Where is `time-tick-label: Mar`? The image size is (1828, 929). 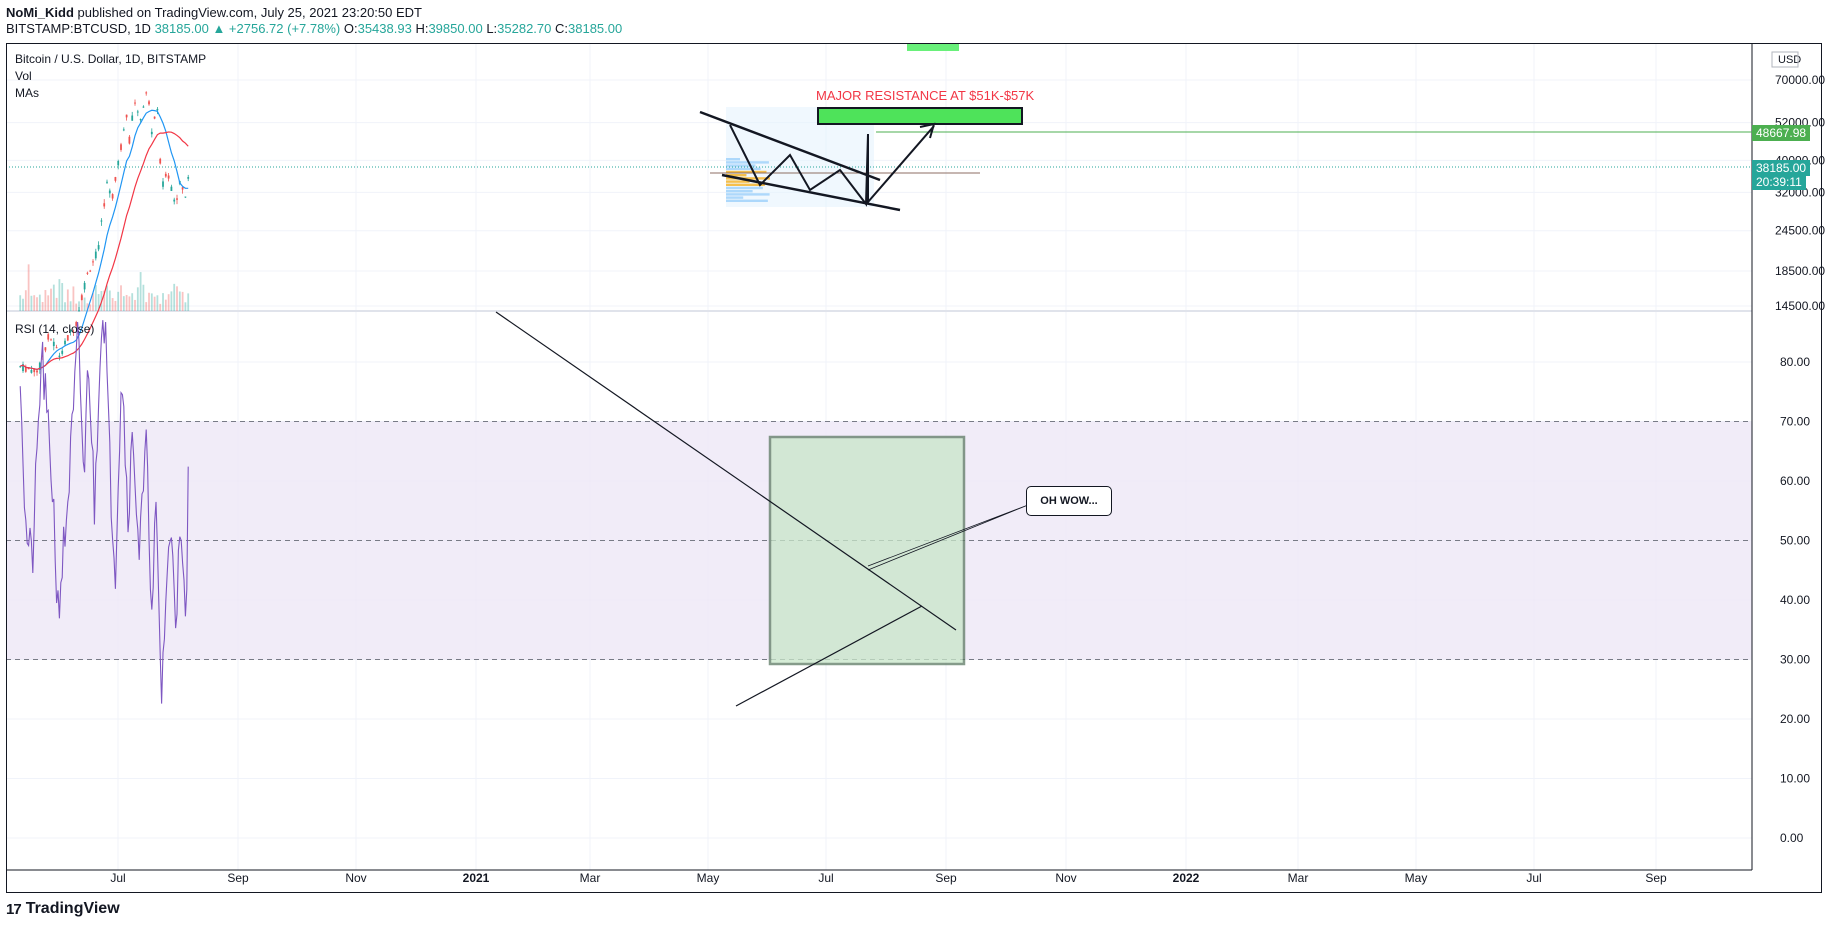
time-tick-label: Mar is located at coordinates (590, 878).